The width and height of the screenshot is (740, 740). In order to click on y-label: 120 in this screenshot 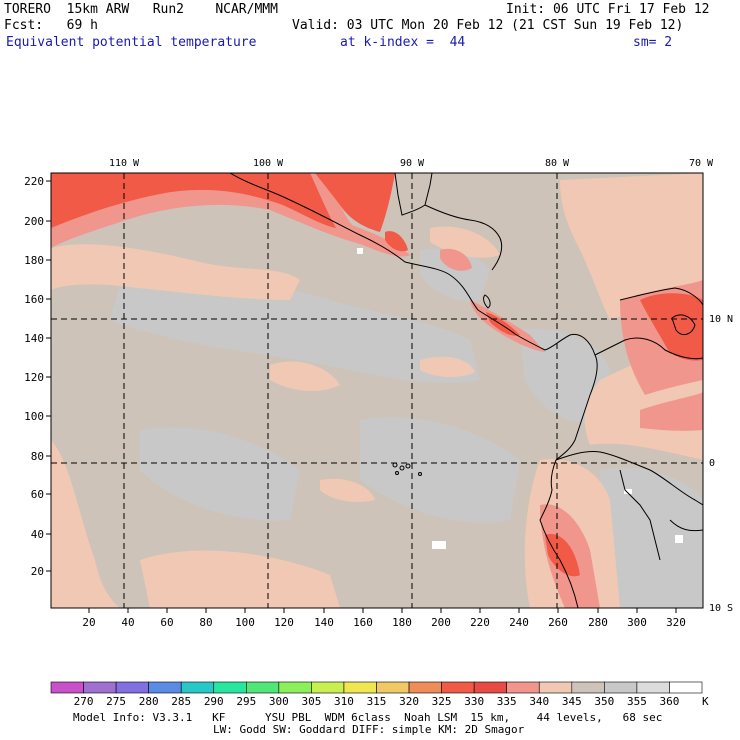, I will do `click(34, 377)`.